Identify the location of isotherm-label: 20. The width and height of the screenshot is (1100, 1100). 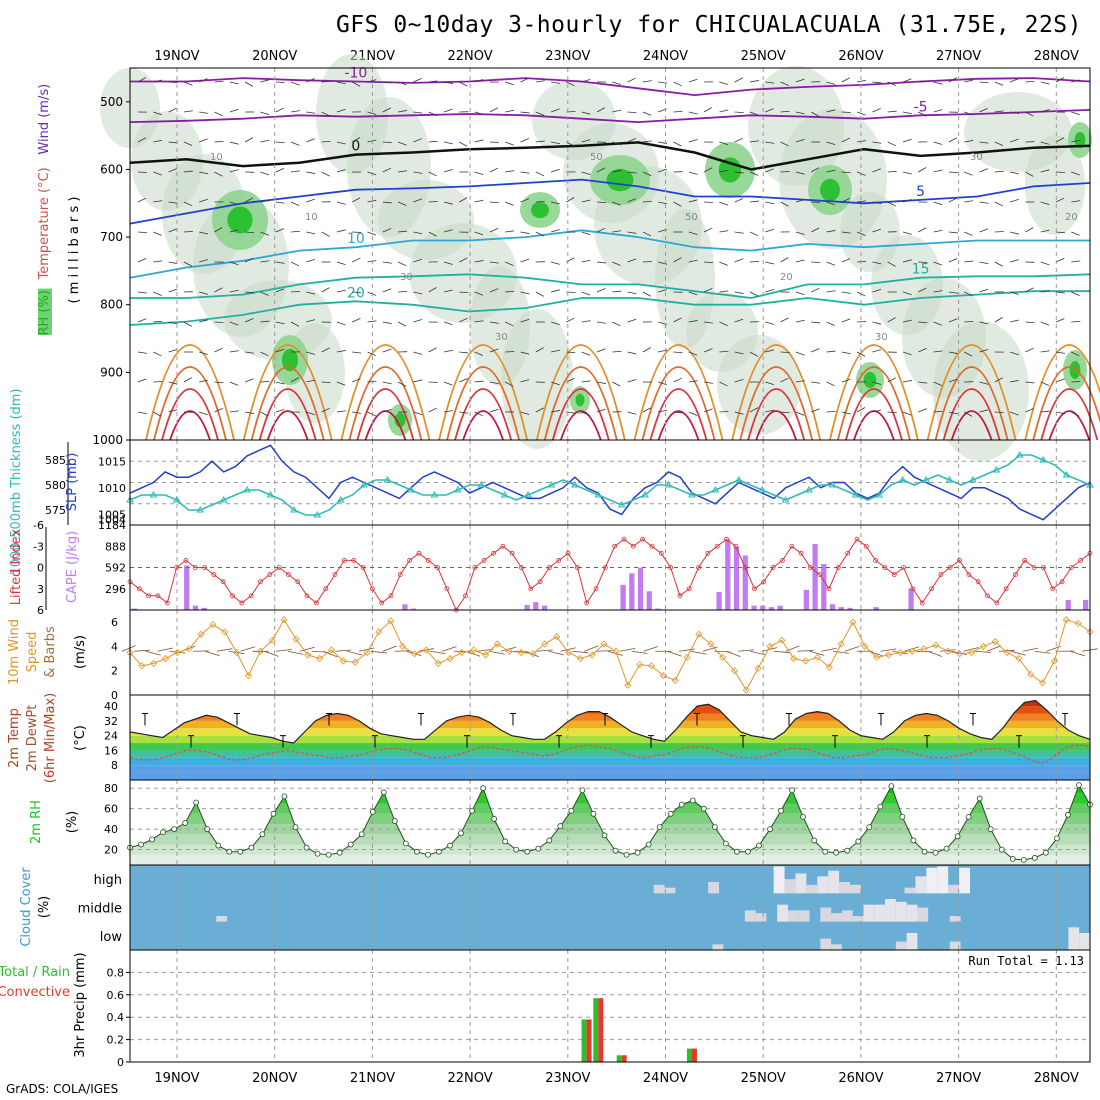
(356, 293).